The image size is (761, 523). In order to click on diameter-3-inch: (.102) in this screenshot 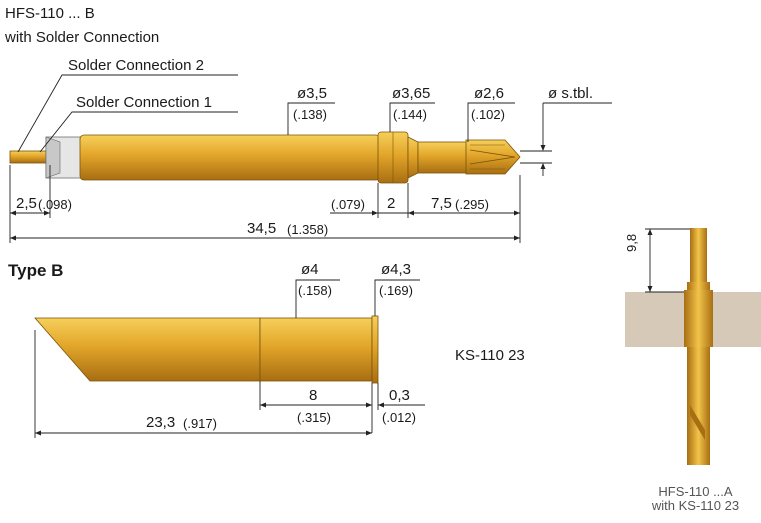, I will do `click(488, 114)`.